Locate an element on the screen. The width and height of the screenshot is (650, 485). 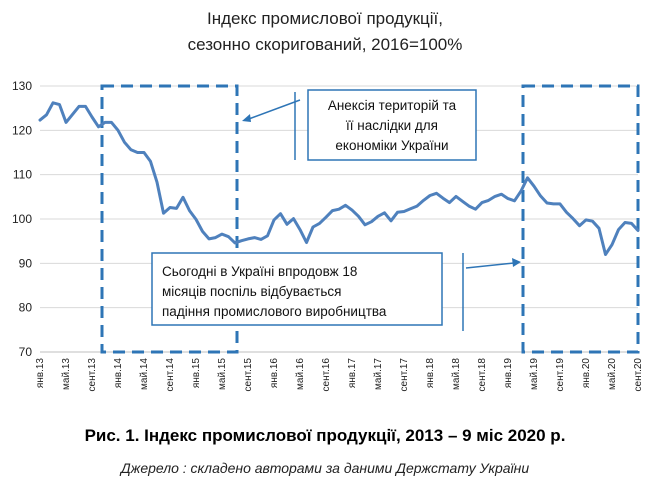
annotation-annexation-line-1: Анексія територій та is located at coordinates (392, 105).